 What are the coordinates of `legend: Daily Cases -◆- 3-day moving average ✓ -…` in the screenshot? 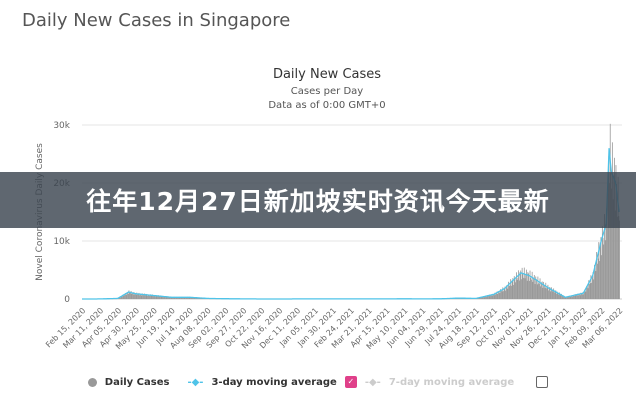 It's located at (318, 382).